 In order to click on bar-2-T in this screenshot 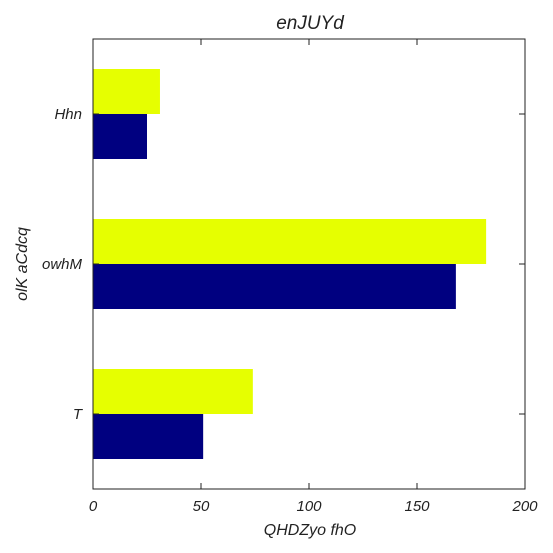, I will do `click(173, 391)`.